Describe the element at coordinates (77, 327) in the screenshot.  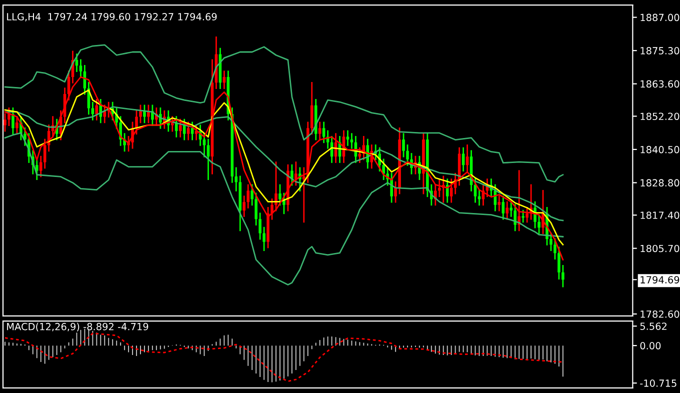
I see `chart-title: MACD(12,26,9) -8.892 -4.719` at that location.